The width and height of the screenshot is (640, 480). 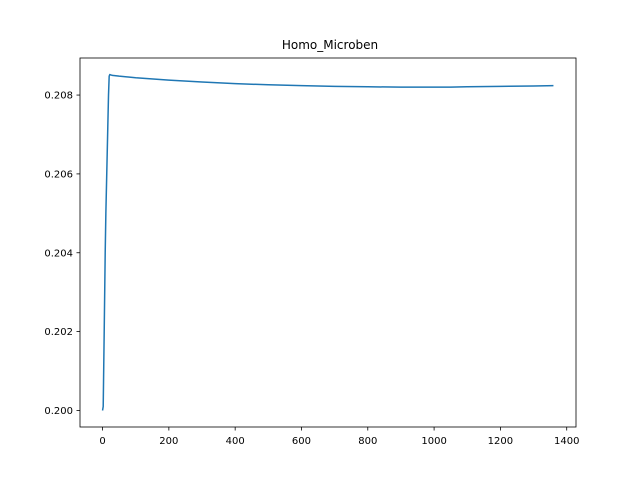 I want to click on x-tick-label: 1200, so click(x=500, y=441).